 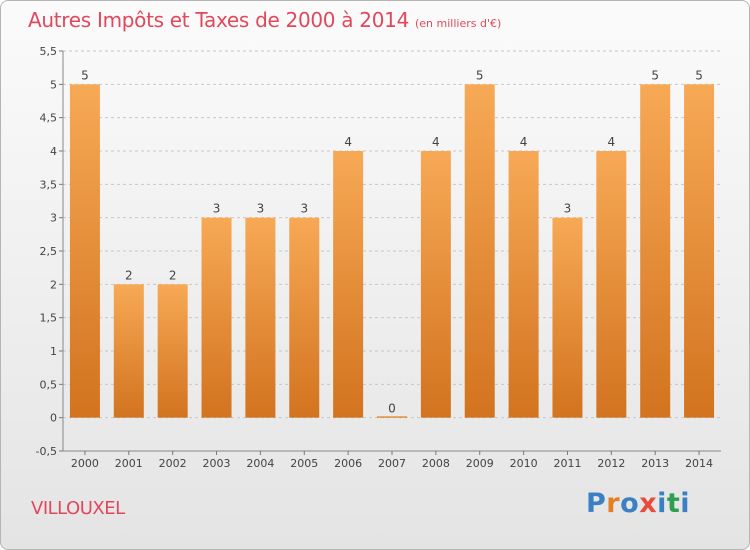 What do you see at coordinates (699, 251) in the screenshot?
I see `bar-2014` at bounding box center [699, 251].